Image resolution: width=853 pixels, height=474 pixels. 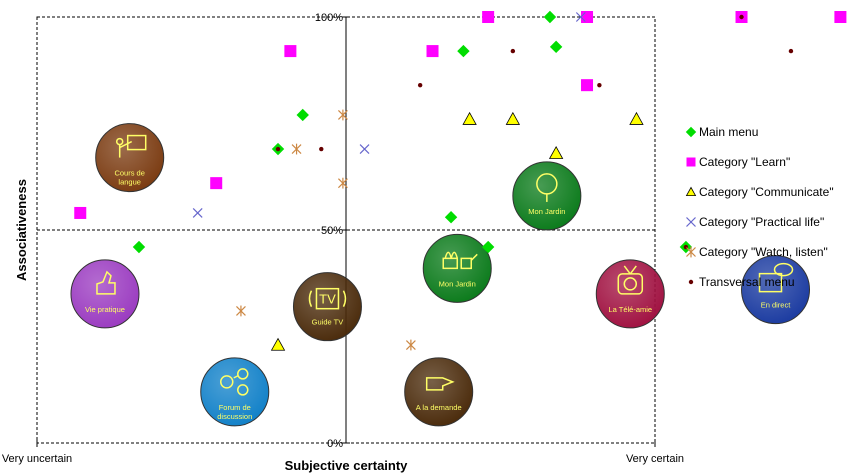 What do you see at coordinates (136, 142) in the screenshot?
I see `board-icon` at bounding box center [136, 142].